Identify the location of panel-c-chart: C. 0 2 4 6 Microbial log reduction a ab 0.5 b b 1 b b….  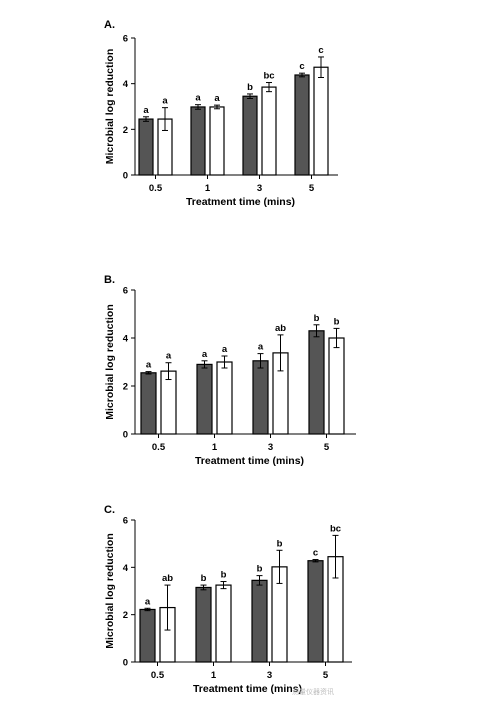
(228, 599).